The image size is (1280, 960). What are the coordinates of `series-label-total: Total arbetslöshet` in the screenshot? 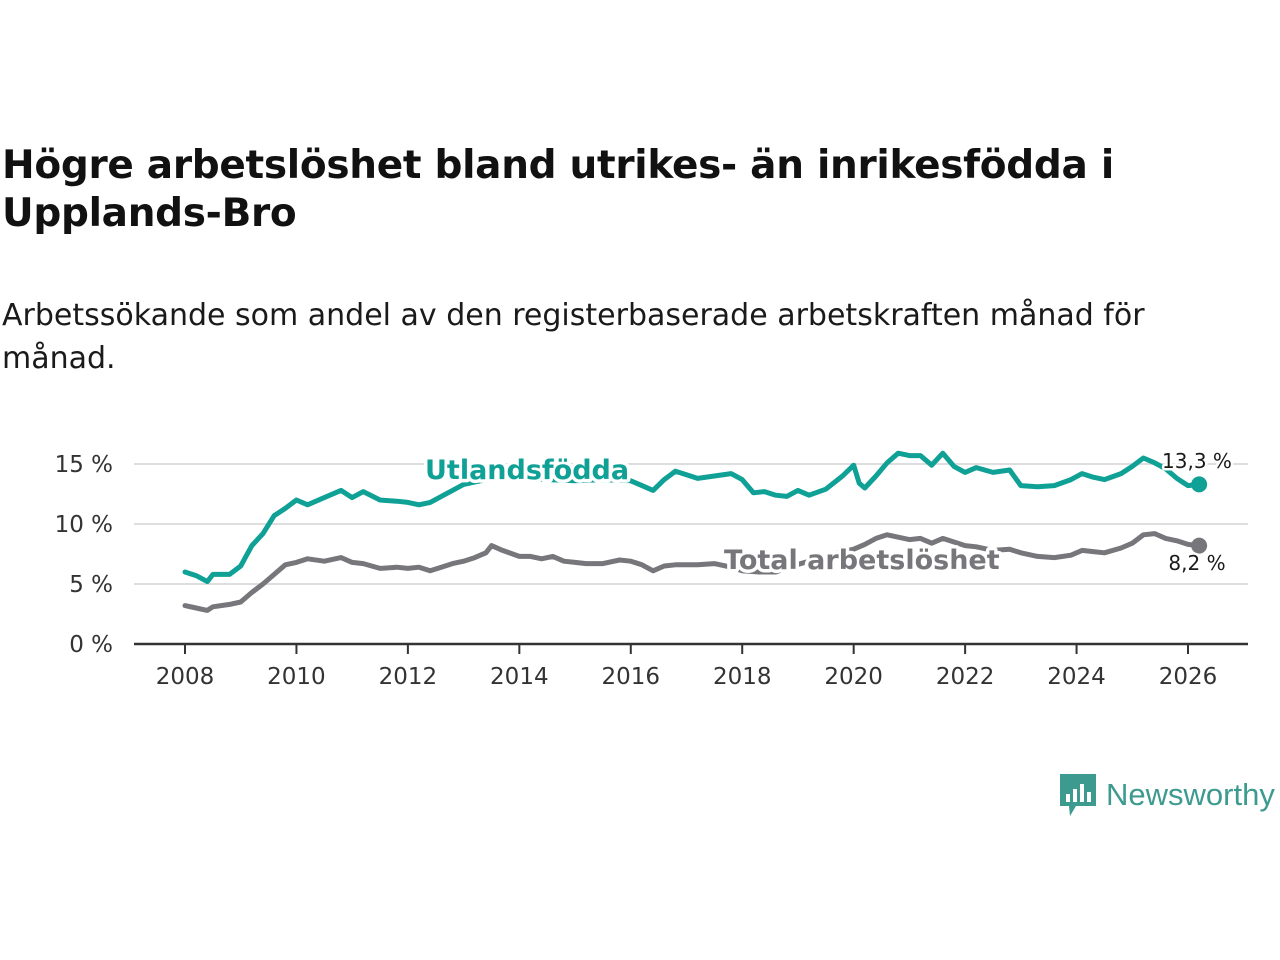 It's located at (862, 560).